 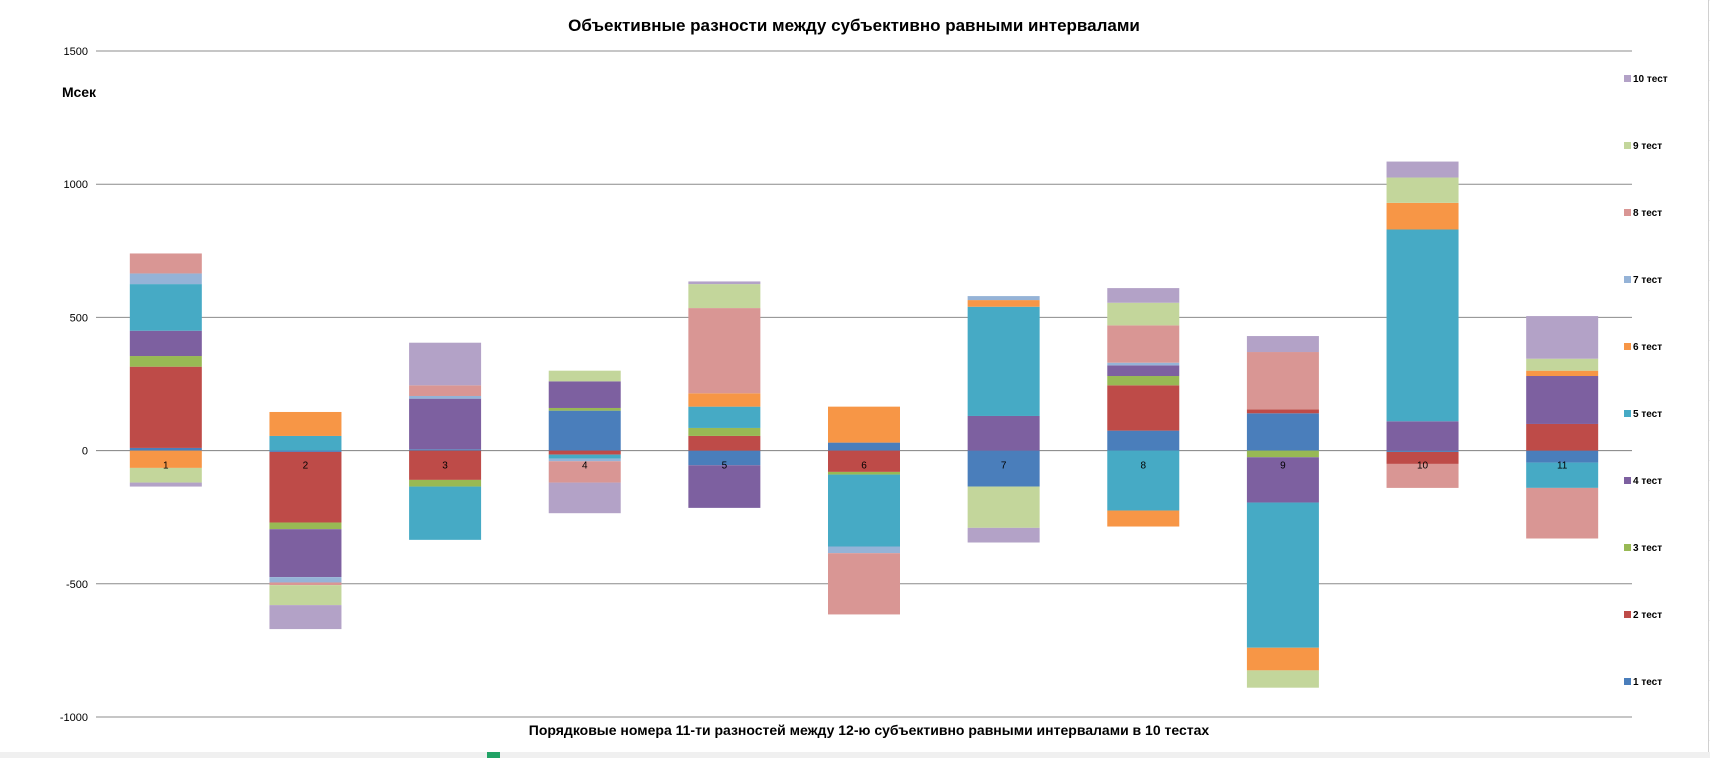 I want to click on y-tick-label: 1000, so click(x=76, y=185).